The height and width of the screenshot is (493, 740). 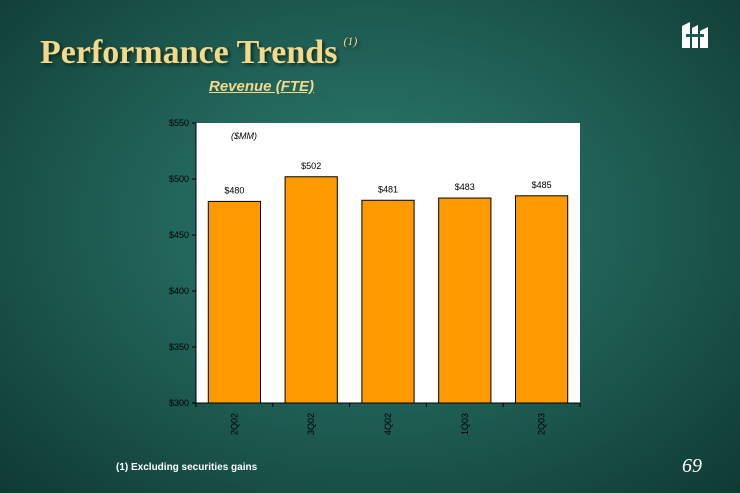 What do you see at coordinates (187, 467) in the screenshot?
I see `footnote: (1) Excluding securities gains` at bounding box center [187, 467].